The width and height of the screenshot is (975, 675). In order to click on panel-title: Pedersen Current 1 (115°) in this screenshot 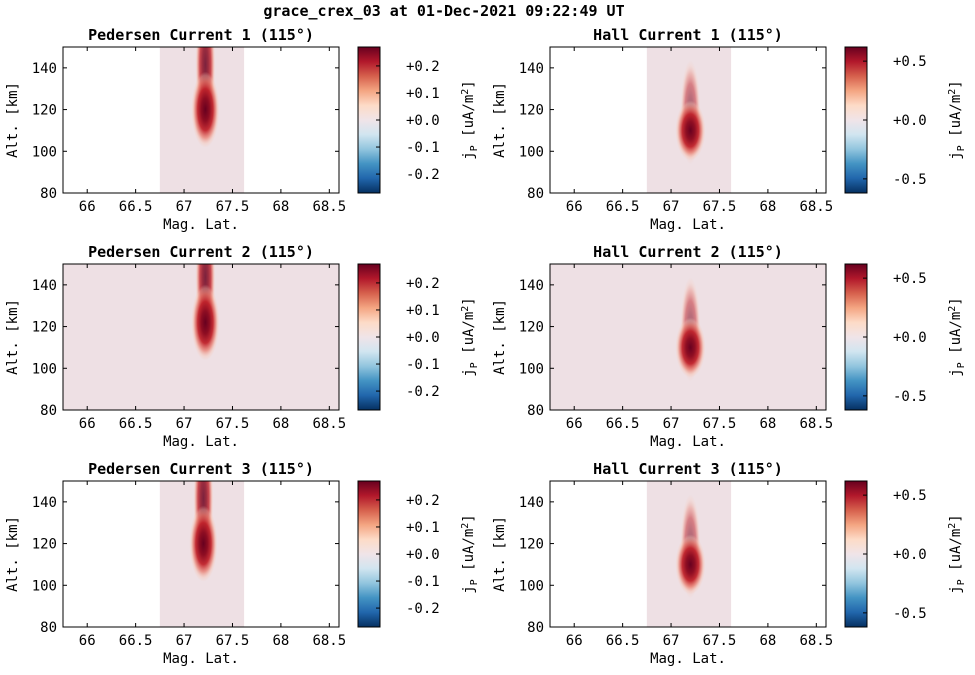, I will do `click(201, 35)`.